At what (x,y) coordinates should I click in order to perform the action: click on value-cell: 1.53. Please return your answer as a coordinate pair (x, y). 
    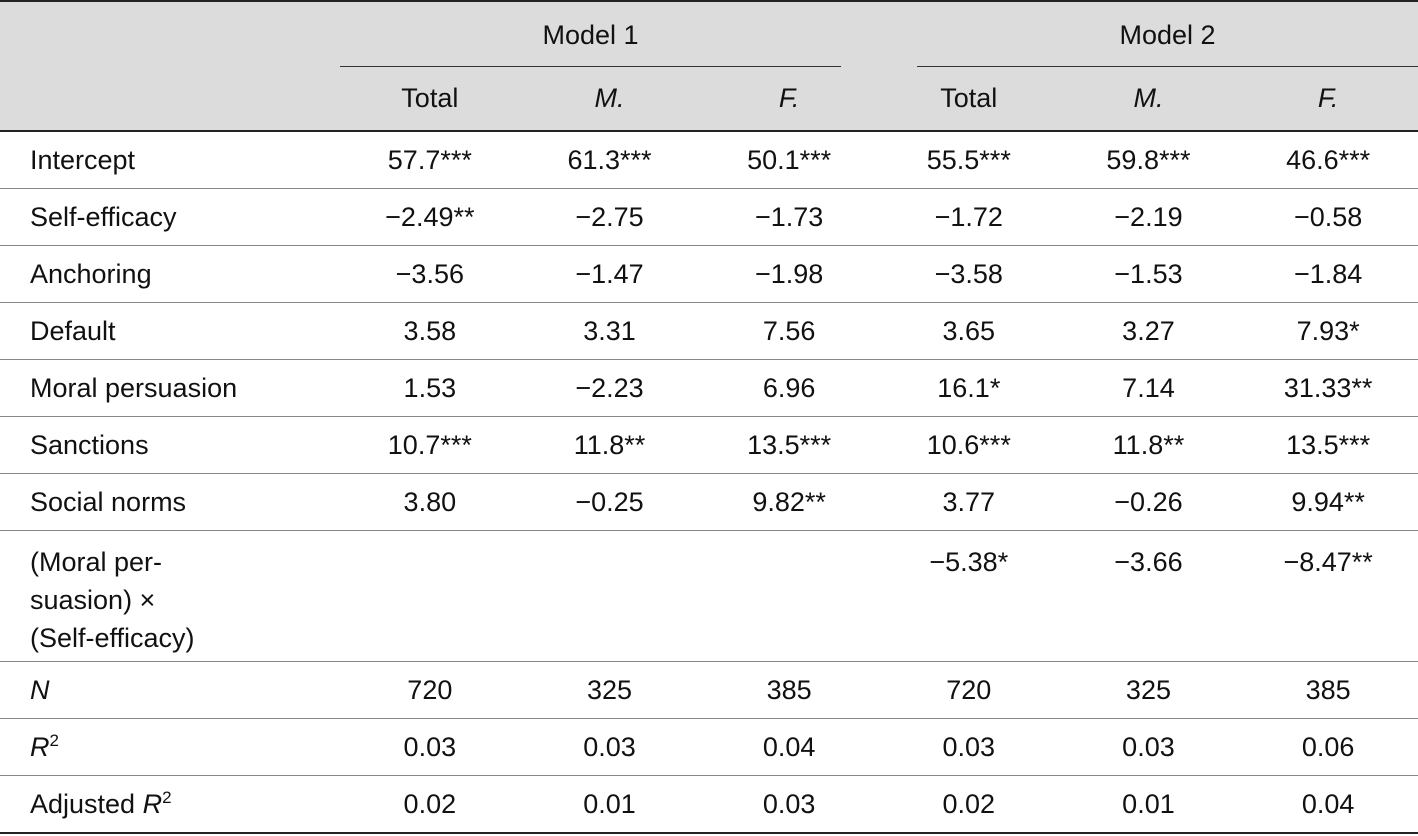
    Looking at the image, I should click on (430, 388).